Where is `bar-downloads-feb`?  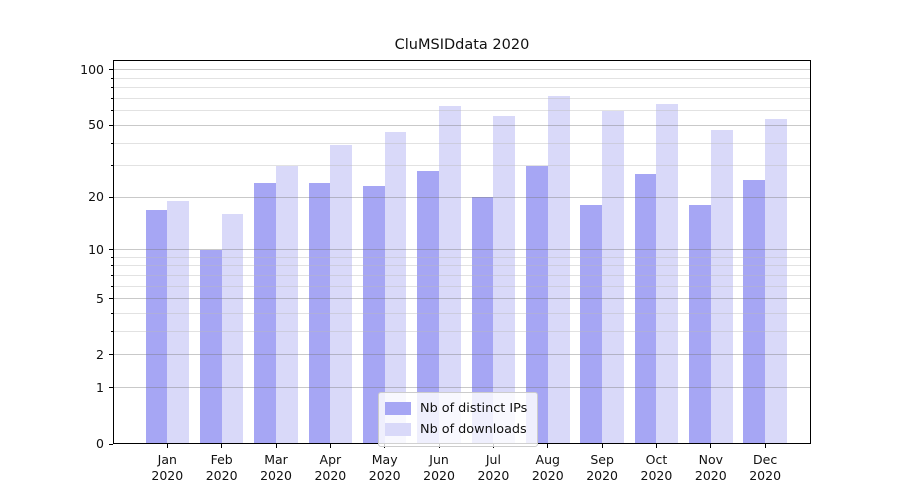
bar-downloads-feb is located at coordinates (232, 329).